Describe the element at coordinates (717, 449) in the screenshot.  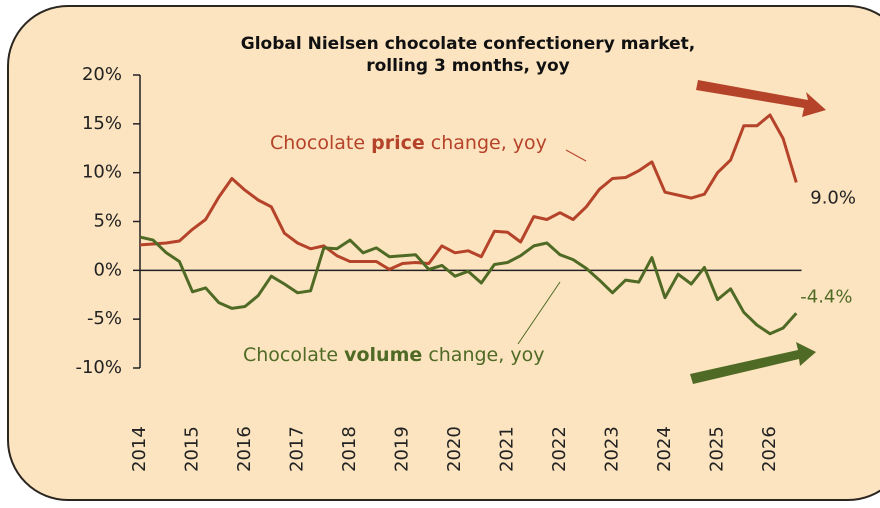
I see `x-tick-label: 2025` at that location.